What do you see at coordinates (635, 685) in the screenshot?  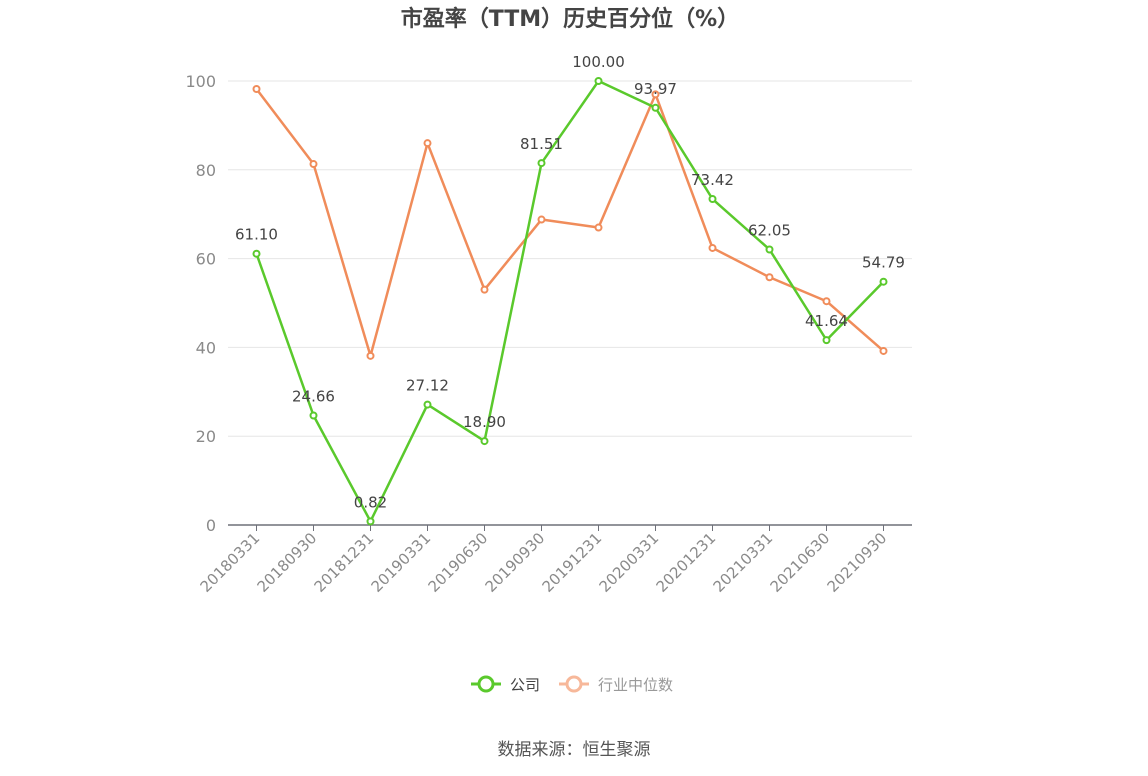 I see `legend-industry-label: 行业中位数` at bounding box center [635, 685].